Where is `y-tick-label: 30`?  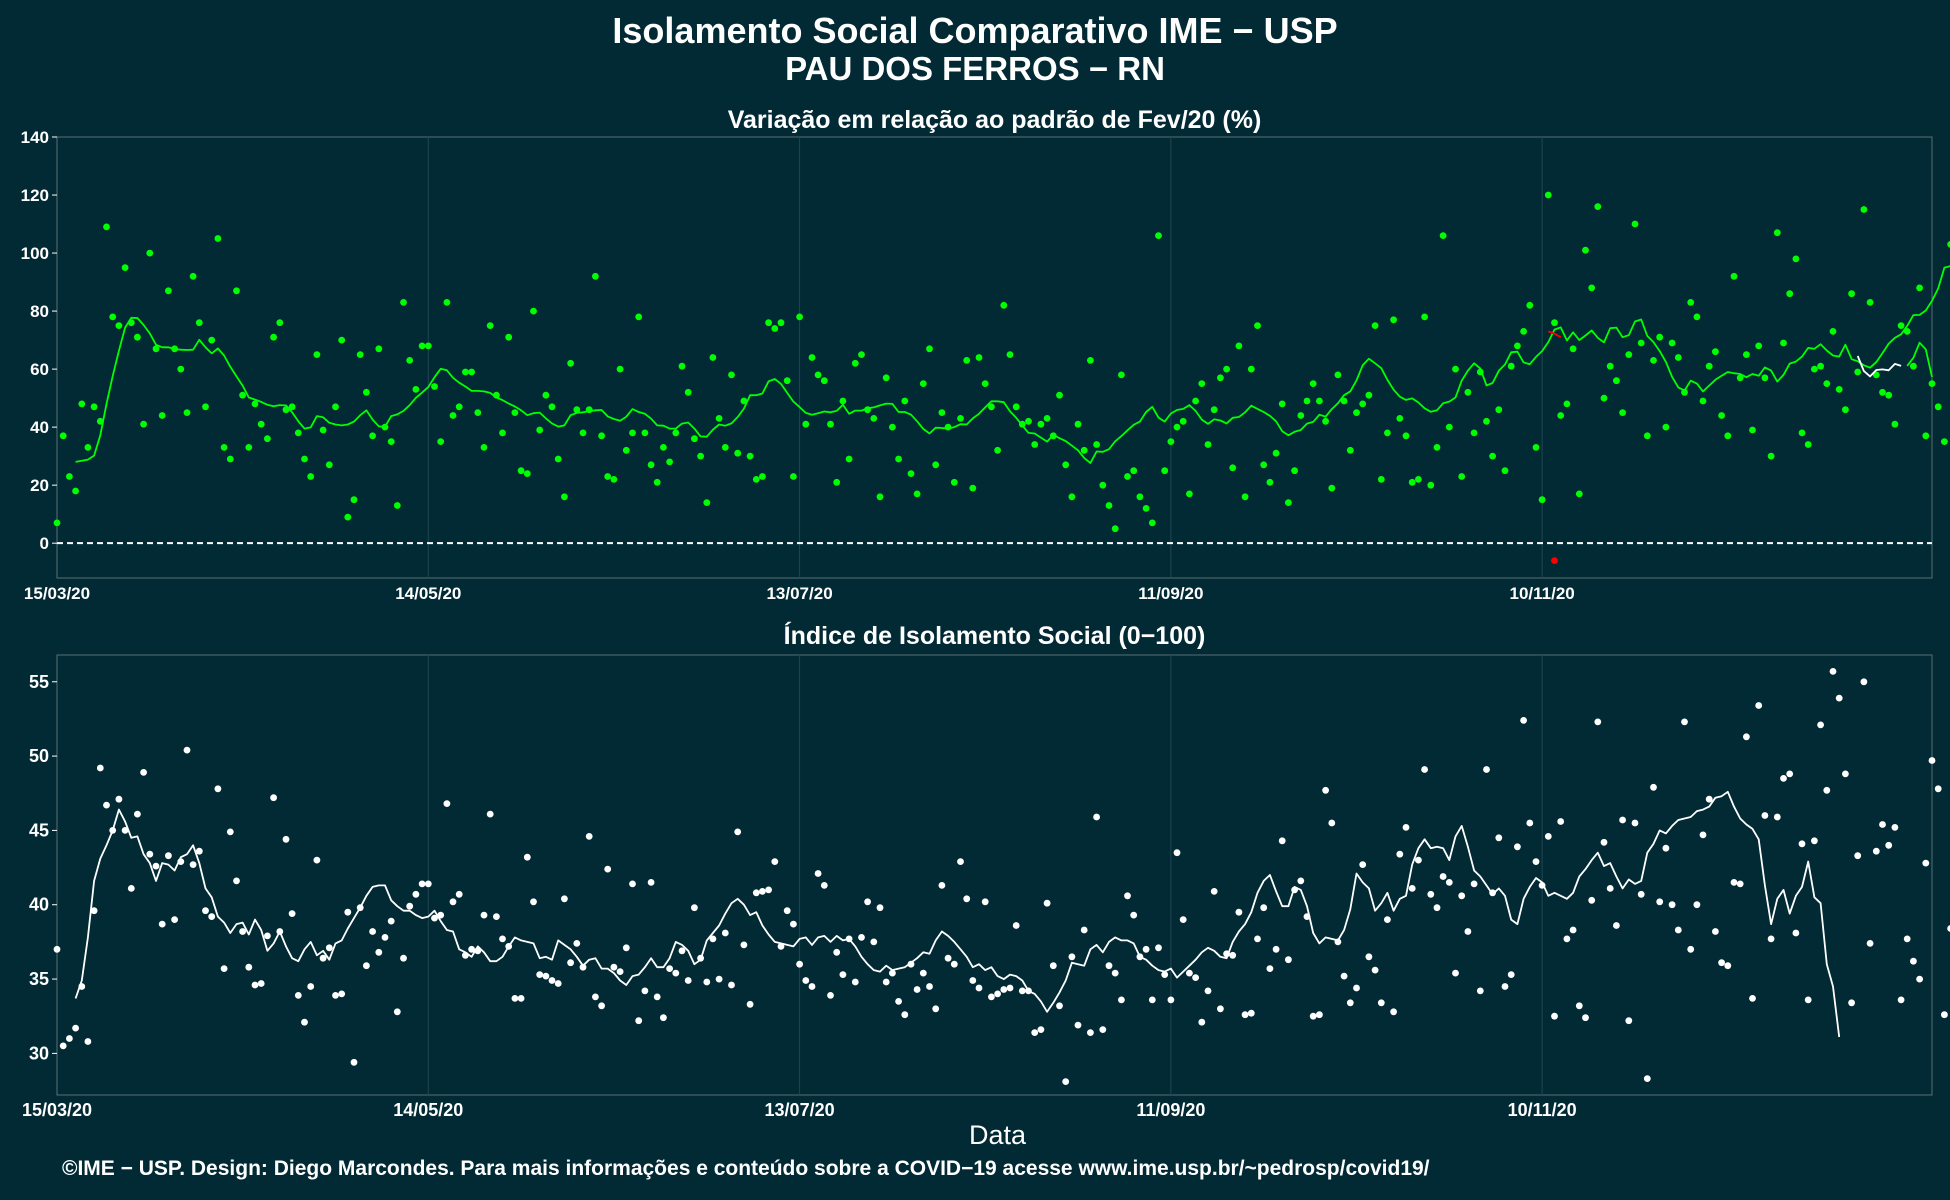
y-tick-label: 30 is located at coordinates (39, 1053).